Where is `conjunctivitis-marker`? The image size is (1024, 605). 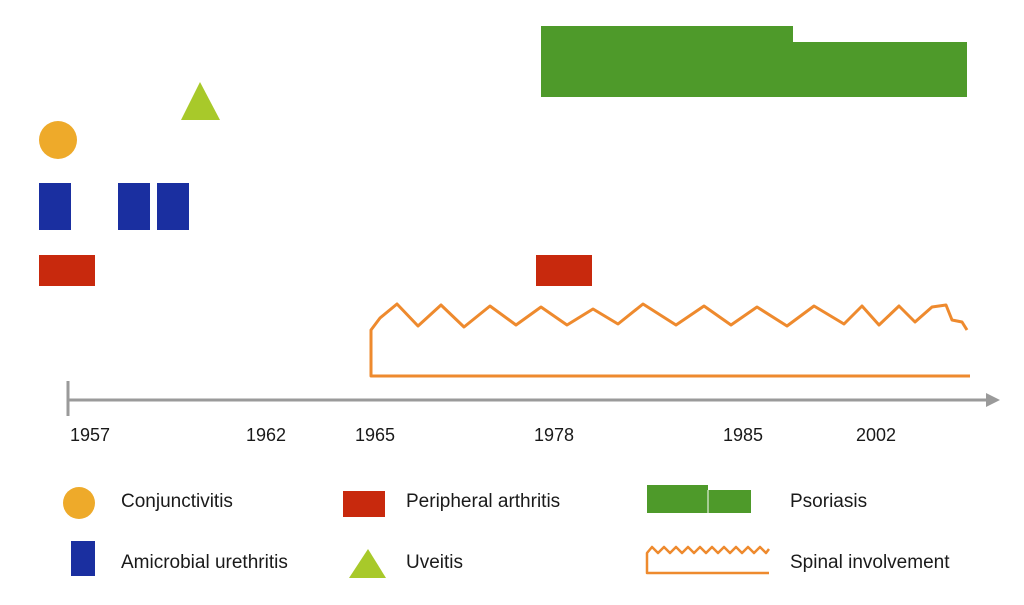
conjunctivitis-marker is located at coordinates (58, 140).